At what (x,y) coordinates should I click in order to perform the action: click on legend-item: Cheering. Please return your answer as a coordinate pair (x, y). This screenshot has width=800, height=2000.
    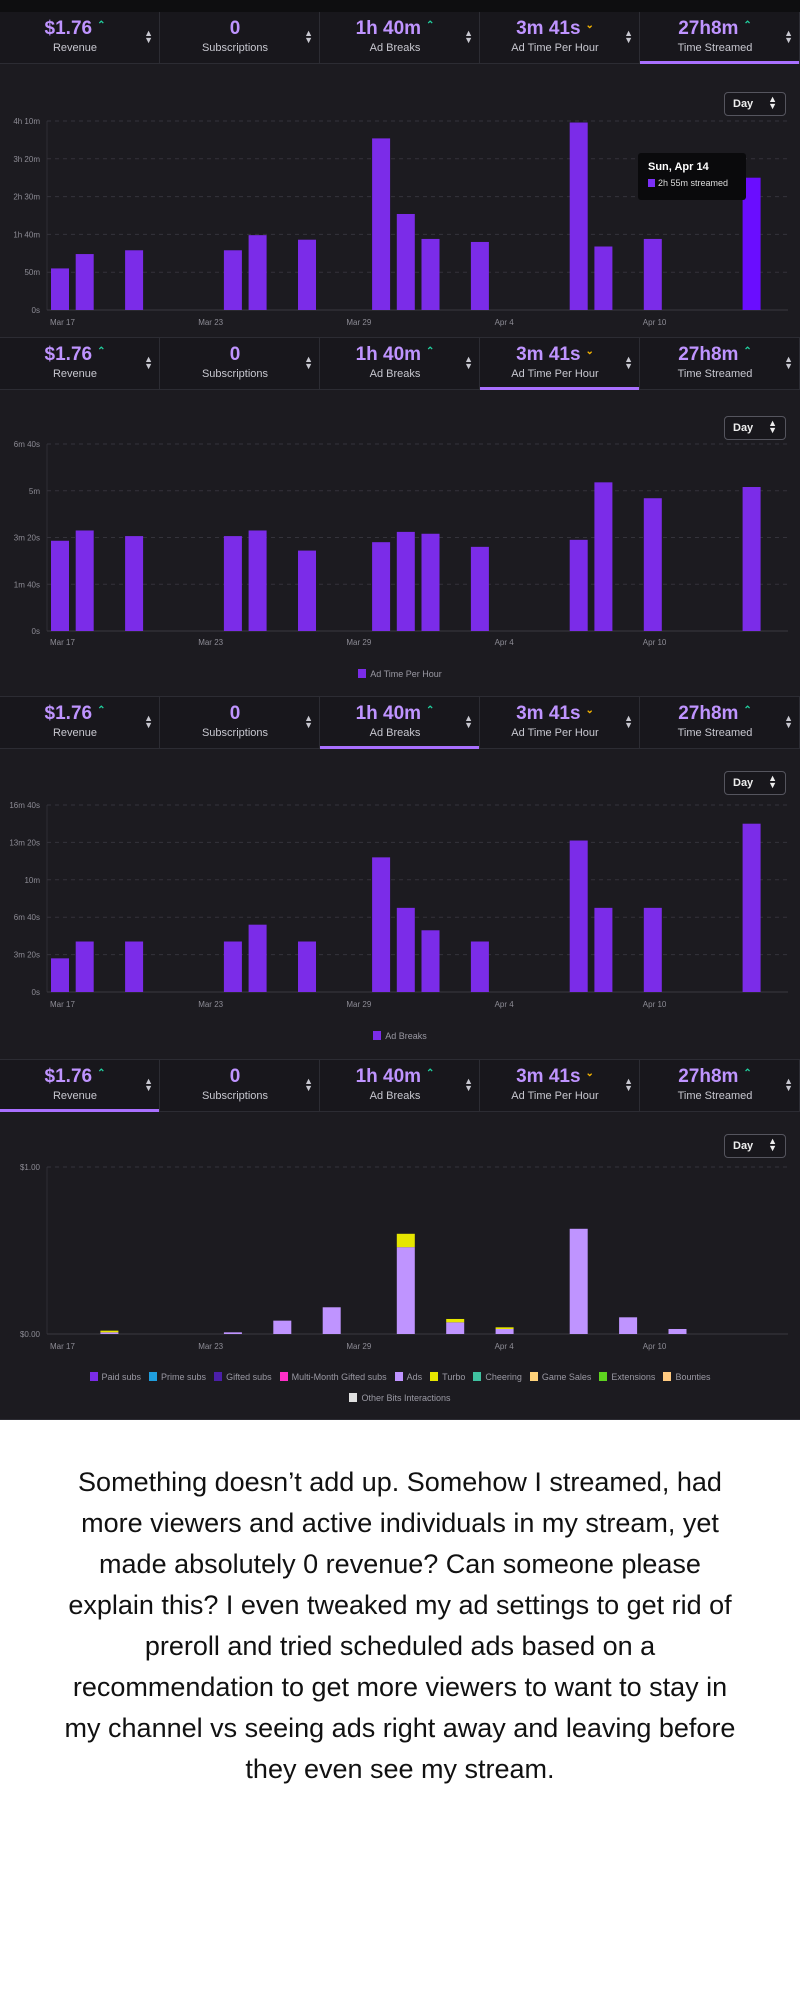
    Looking at the image, I should click on (497, 1377).